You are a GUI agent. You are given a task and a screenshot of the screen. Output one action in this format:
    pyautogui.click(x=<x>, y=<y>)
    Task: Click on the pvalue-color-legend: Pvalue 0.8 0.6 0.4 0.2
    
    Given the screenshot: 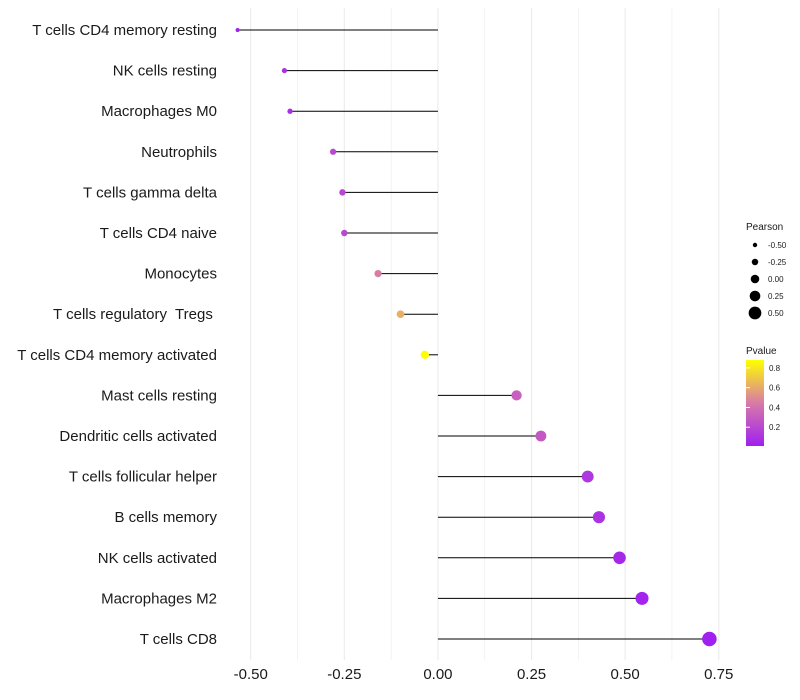 What is the action you would take?
    pyautogui.click(x=763, y=396)
    